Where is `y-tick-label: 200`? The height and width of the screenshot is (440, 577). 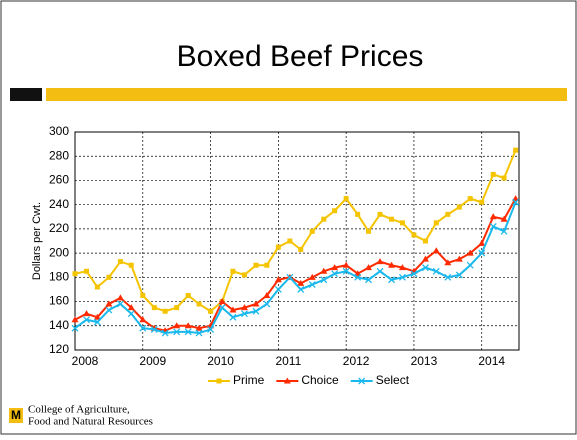
y-tick-label: 200 is located at coordinates (59, 252).